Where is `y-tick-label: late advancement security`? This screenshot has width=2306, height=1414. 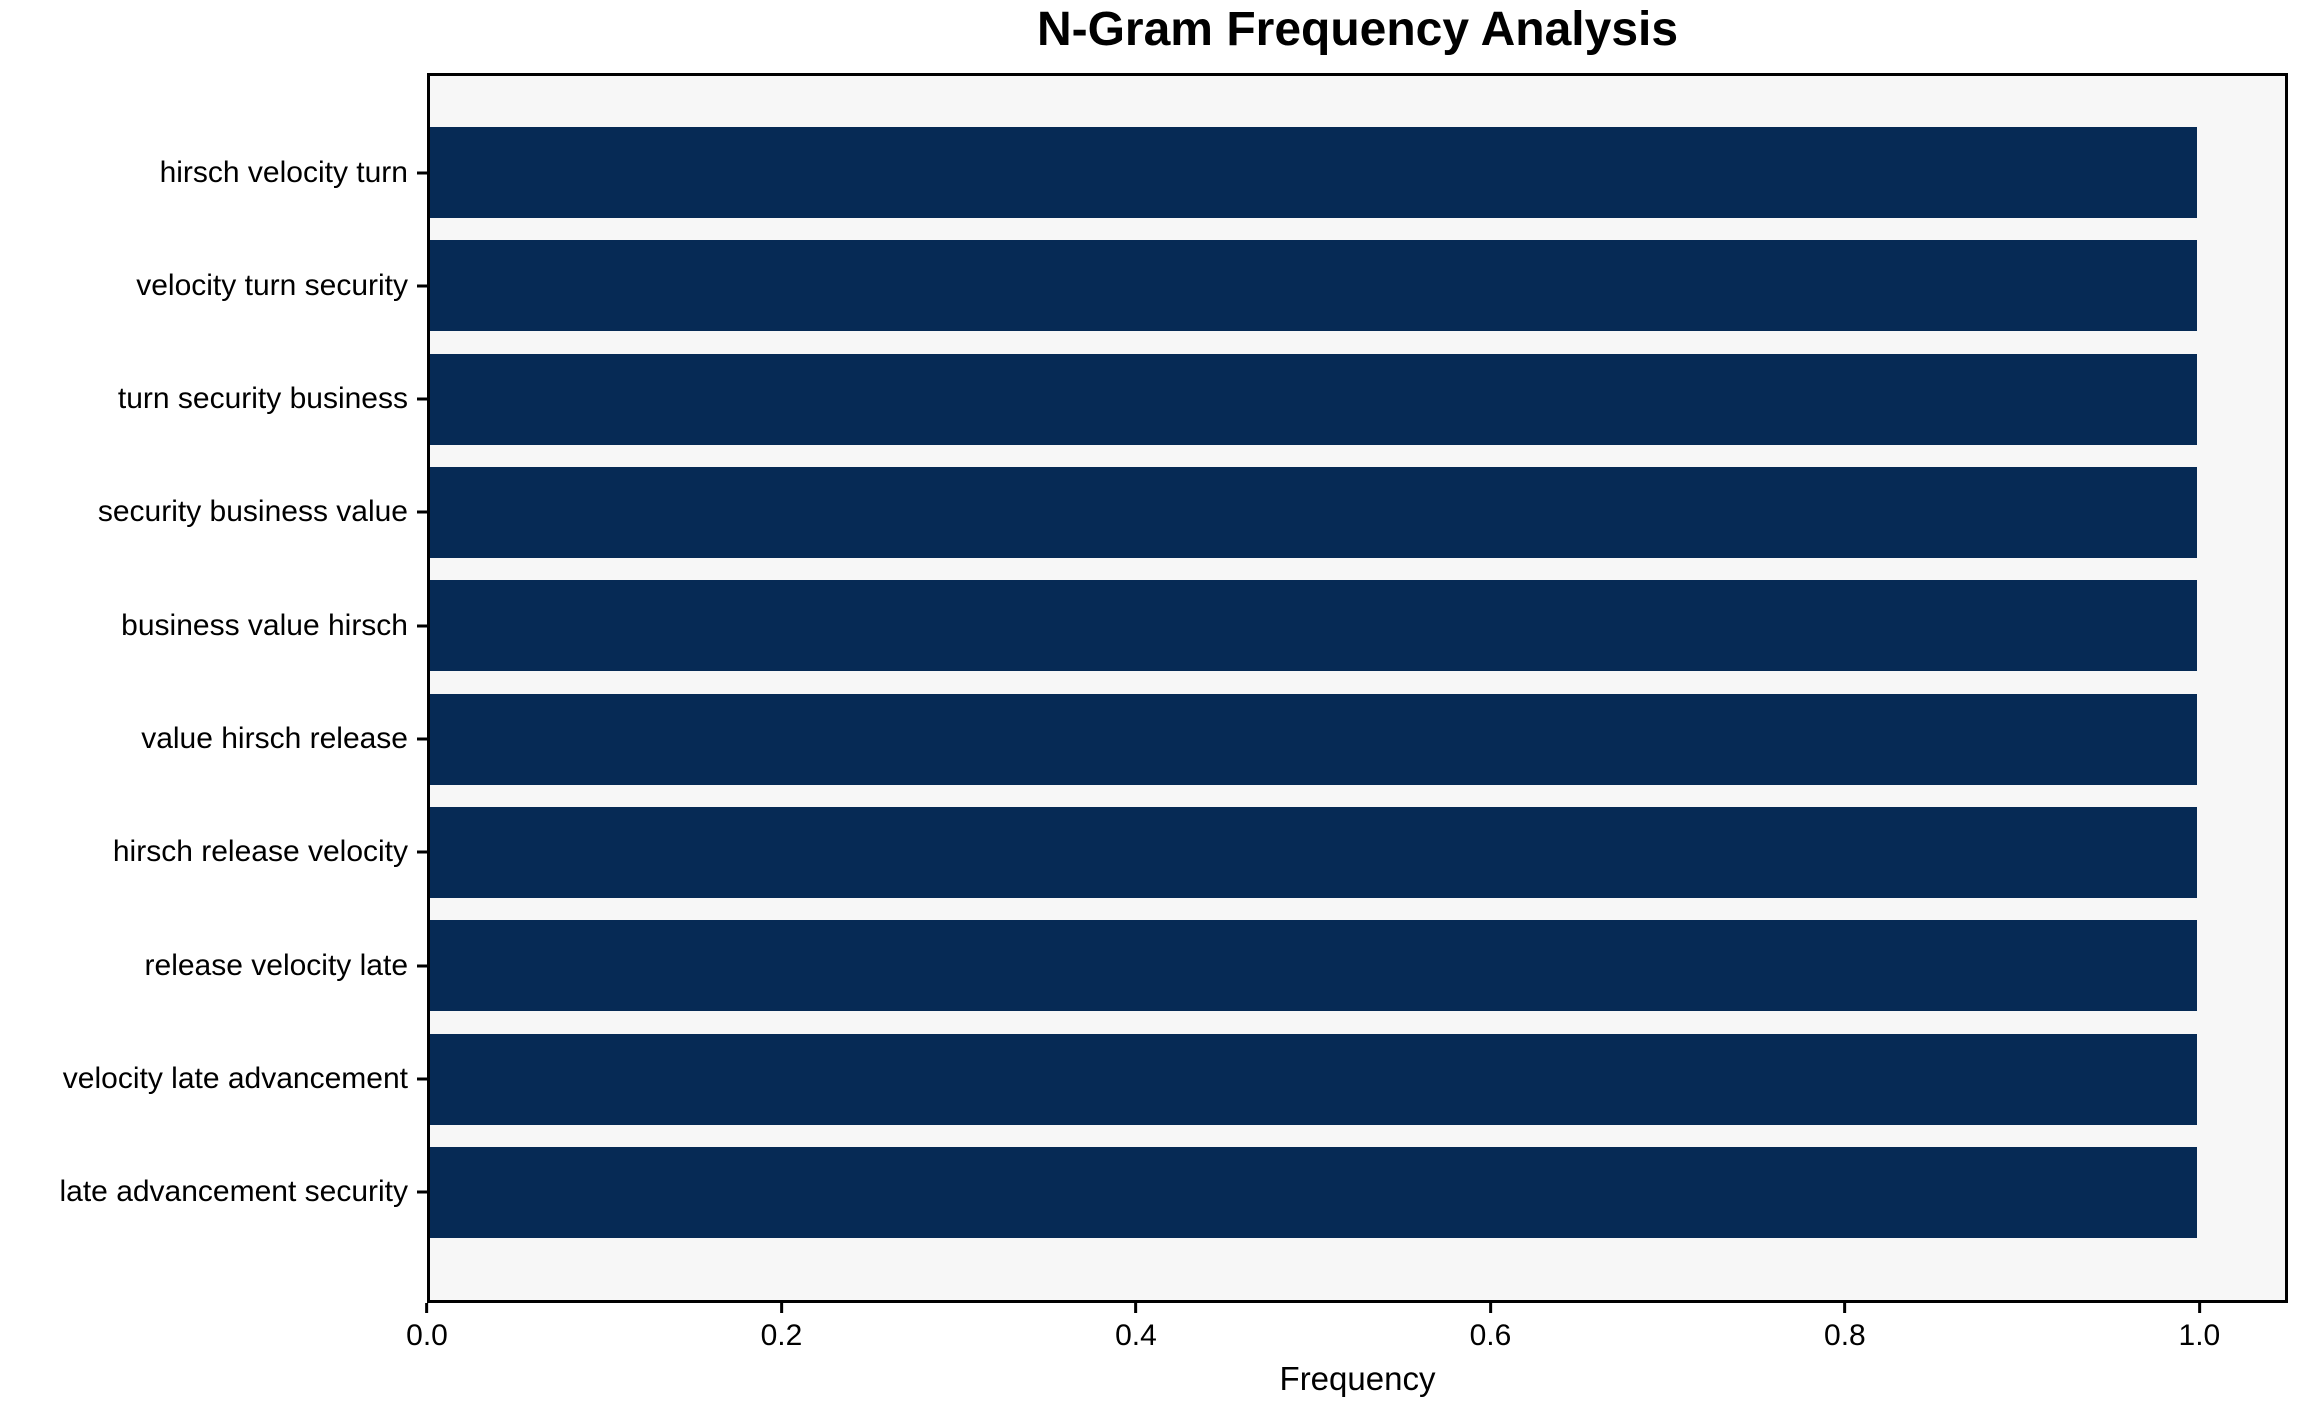
y-tick-label: late advancement security is located at coordinates (233, 1192).